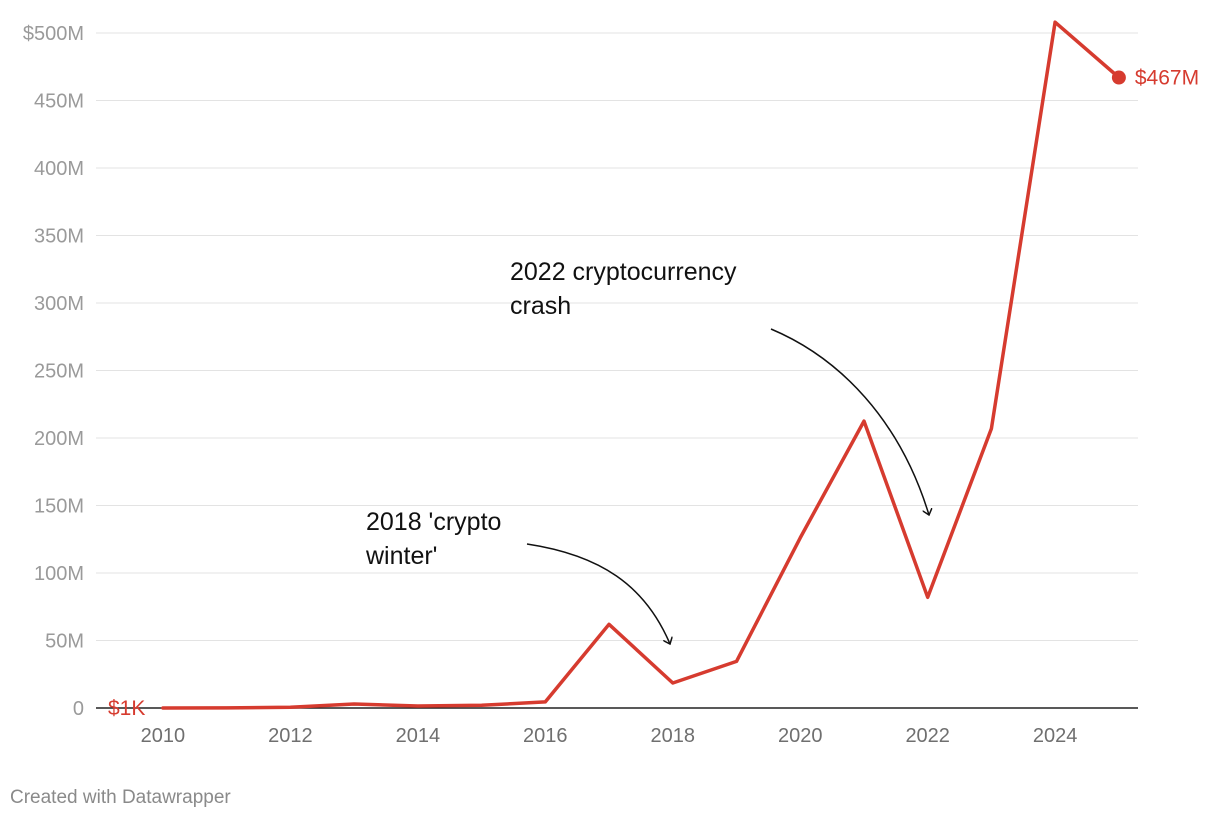 The width and height of the screenshot is (1220, 824). Describe the element at coordinates (59, 169) in the screenshot. I see `y-tick-label: 400M` at that location.